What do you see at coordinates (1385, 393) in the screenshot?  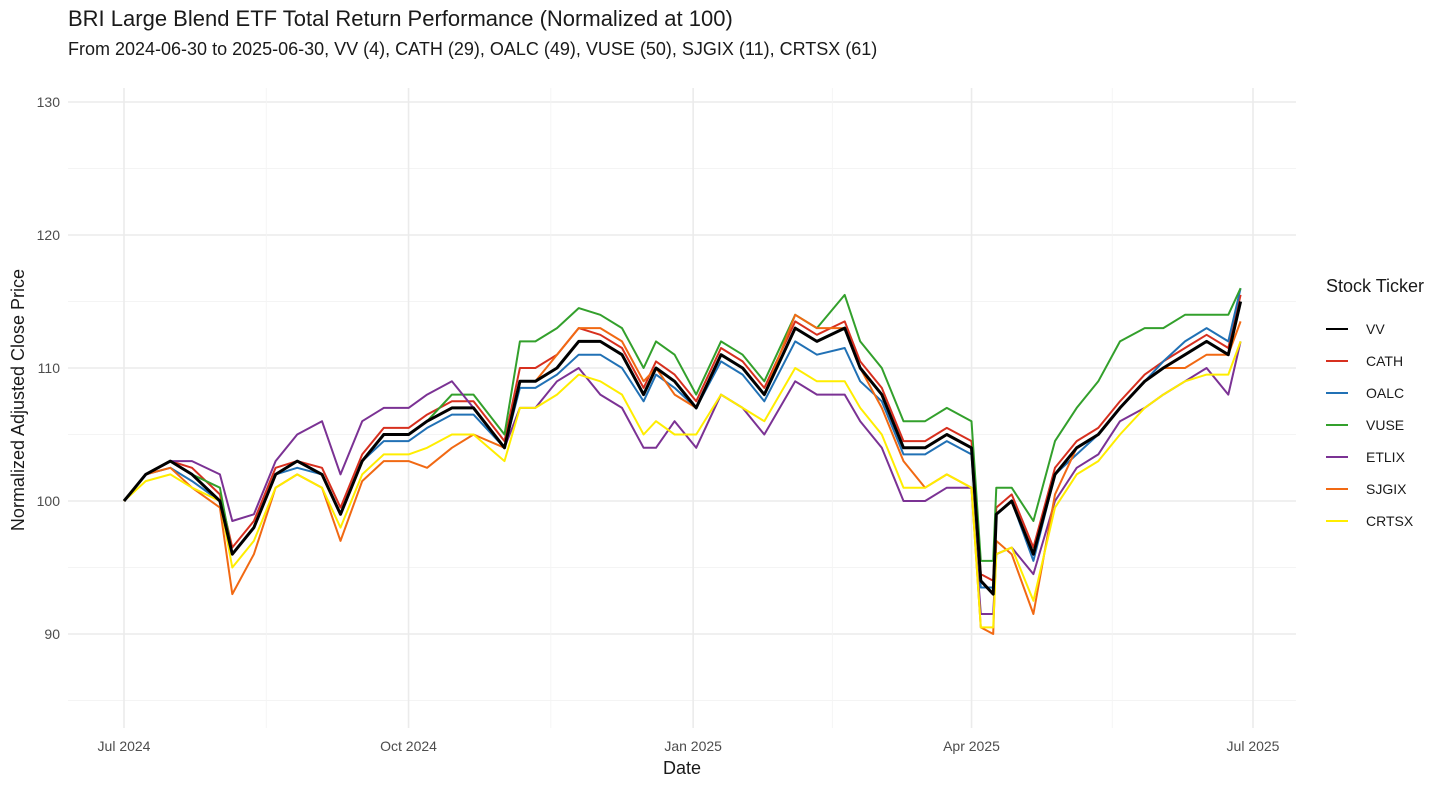 I see `legend-label: OALC` at bounding box center [1385, 393].